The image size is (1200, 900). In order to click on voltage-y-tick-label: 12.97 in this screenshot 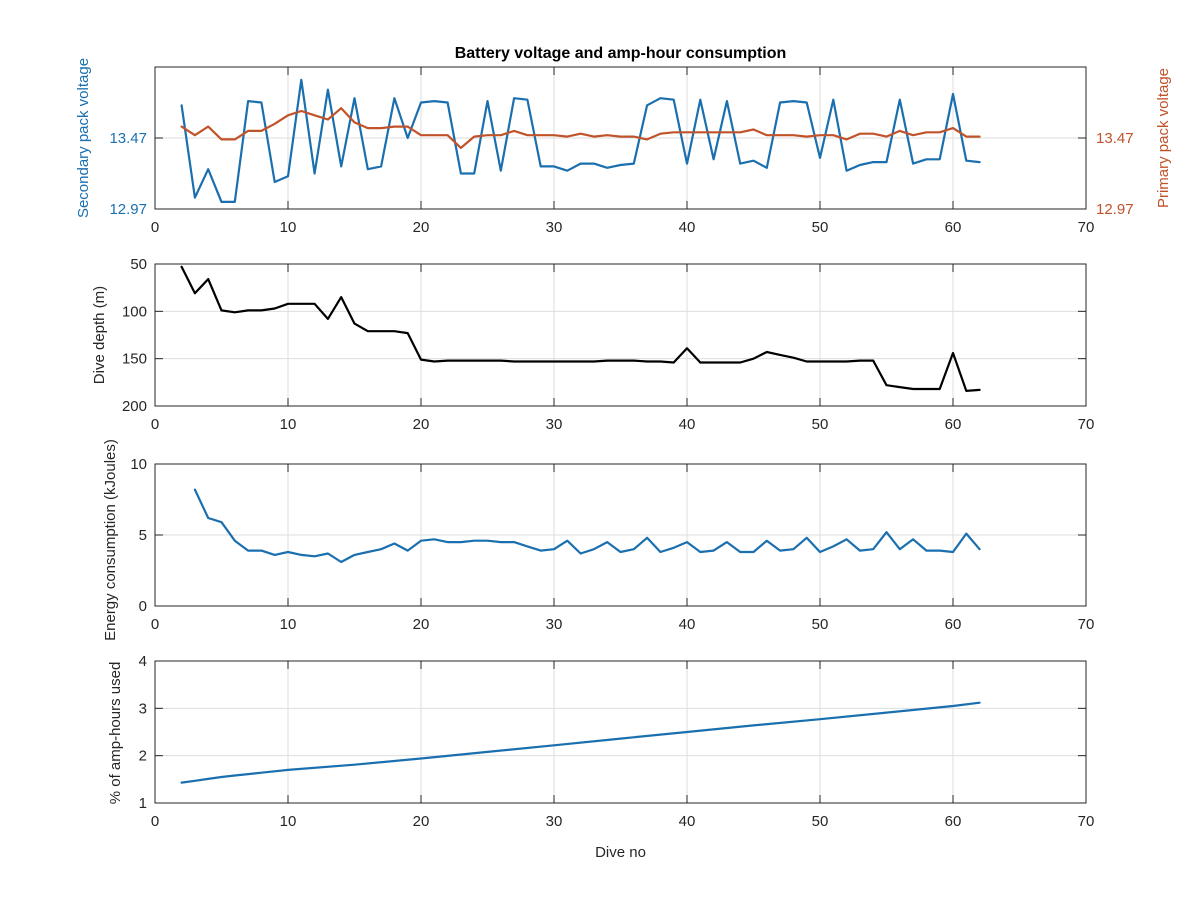, I will do `click(128, 209)`.